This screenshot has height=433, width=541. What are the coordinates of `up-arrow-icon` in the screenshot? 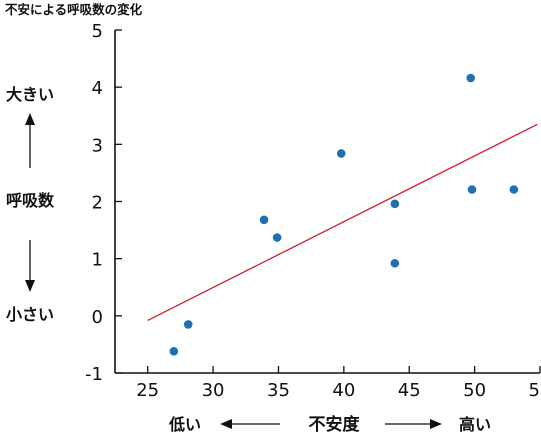 It's located at (30, 140).